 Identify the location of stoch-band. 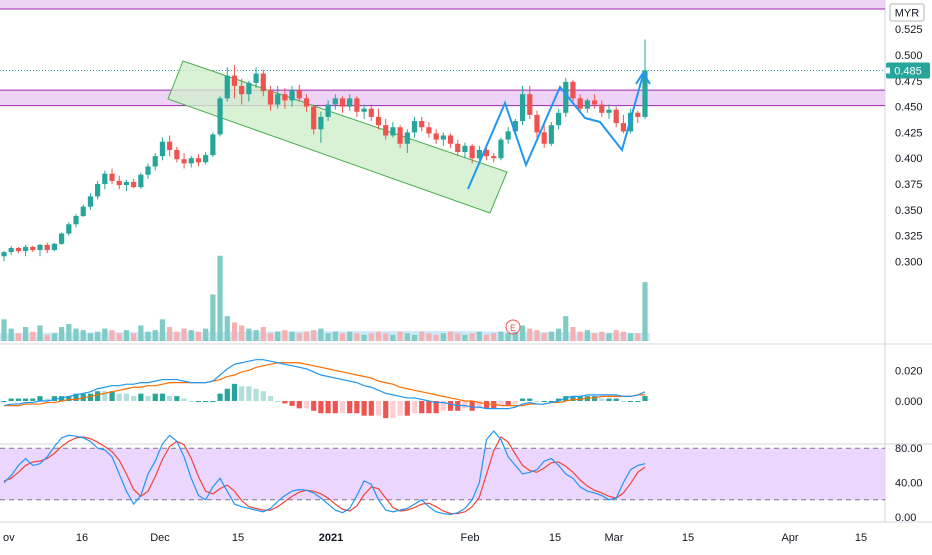
(442, 474).